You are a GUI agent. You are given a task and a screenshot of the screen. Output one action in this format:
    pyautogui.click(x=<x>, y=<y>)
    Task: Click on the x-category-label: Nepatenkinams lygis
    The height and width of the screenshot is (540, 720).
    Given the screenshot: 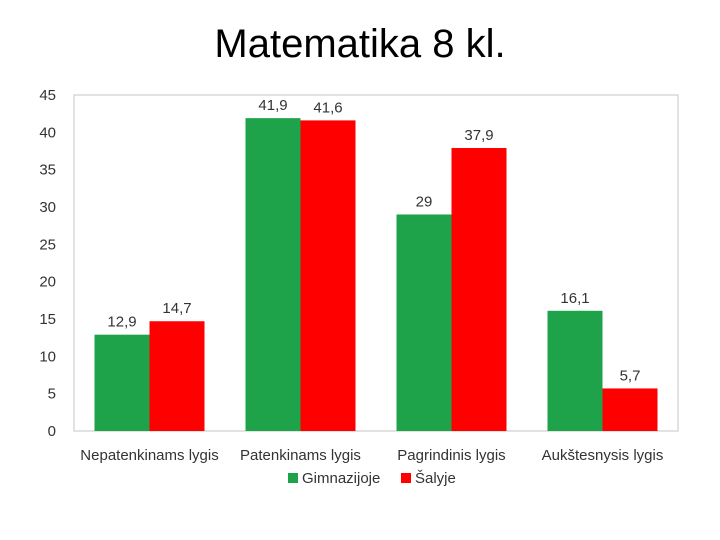 What is the action you would take?
    pyautogui.click(x=149, y=455)
    